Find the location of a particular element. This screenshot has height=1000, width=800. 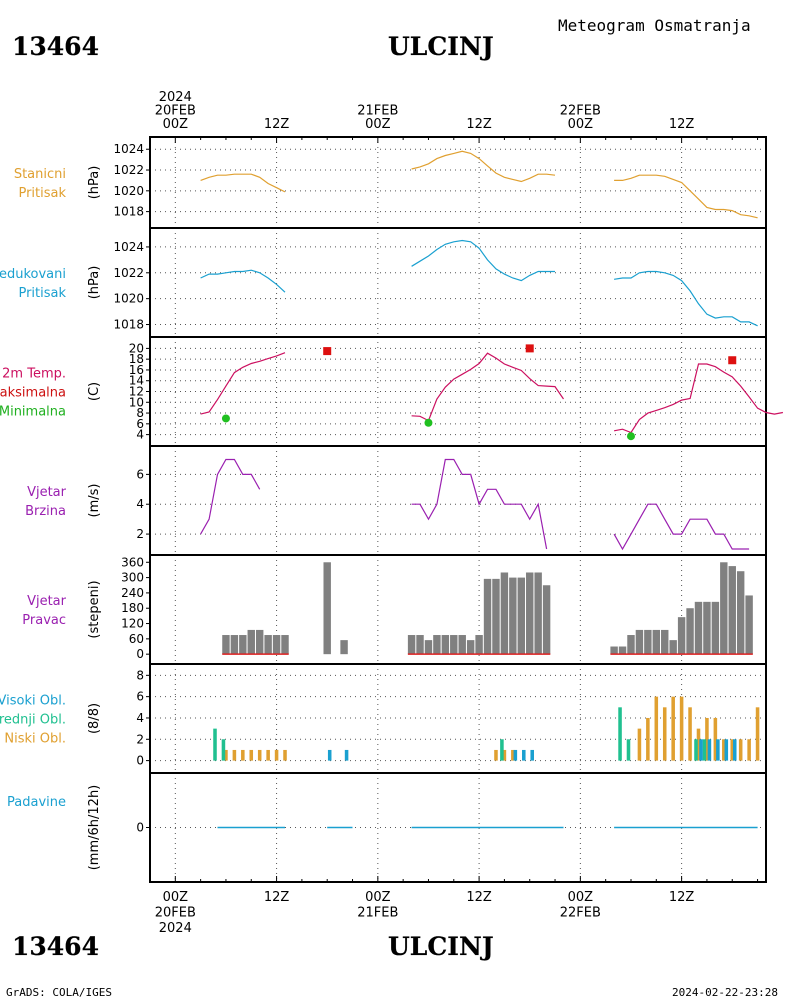

panel-label: Niski Obl. is located at coordinates (35, 739).